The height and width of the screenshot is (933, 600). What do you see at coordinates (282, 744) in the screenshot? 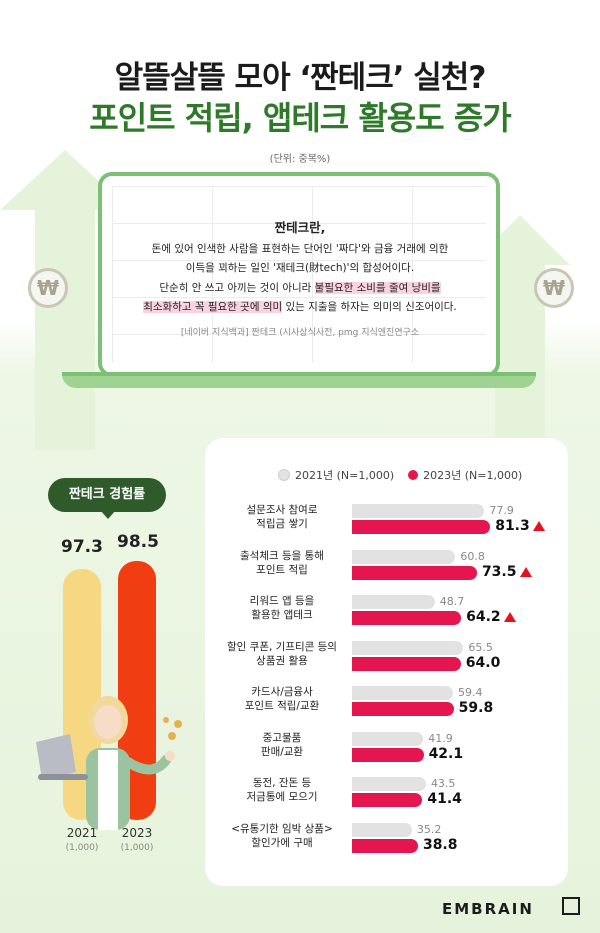
I see `category-label: 중고물품 판매/교환` at bounding box center [282, 744].